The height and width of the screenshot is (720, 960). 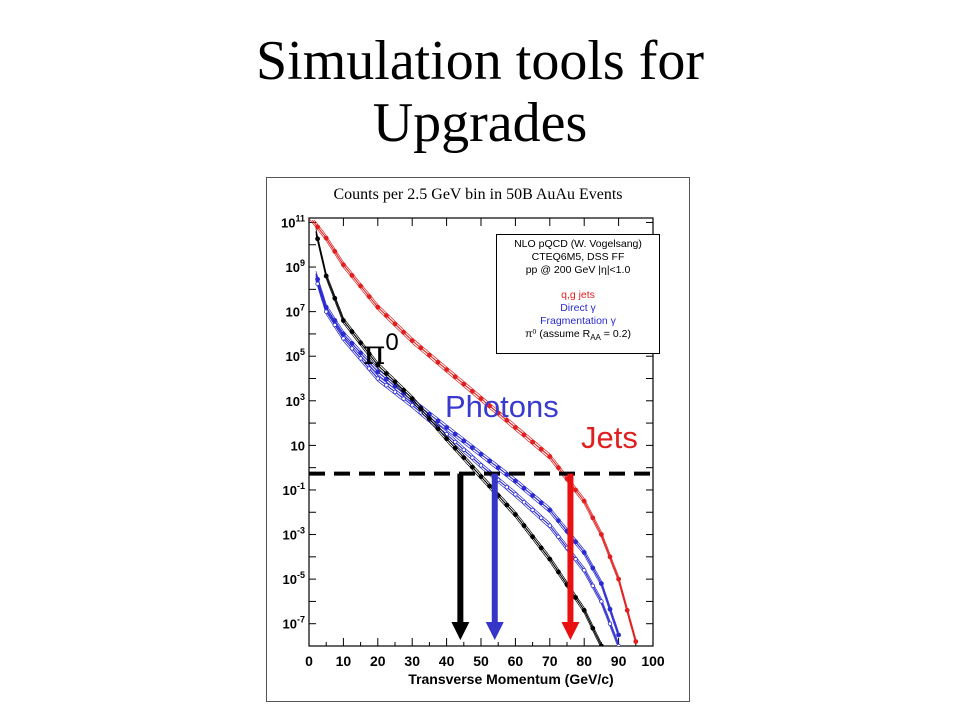 What do you see at coordinates (595, 338) in the screenshot?
I see `legend-entry-pi0-sub: AA` at bounding box center [595, 338].